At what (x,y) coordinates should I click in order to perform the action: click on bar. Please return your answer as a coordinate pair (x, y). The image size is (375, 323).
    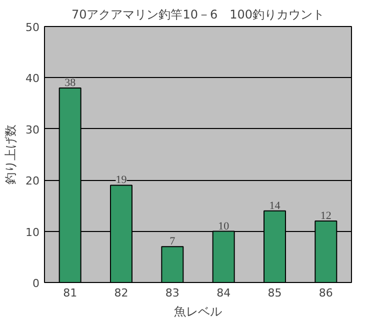
    Looking at the image, I should click on (172, 264).